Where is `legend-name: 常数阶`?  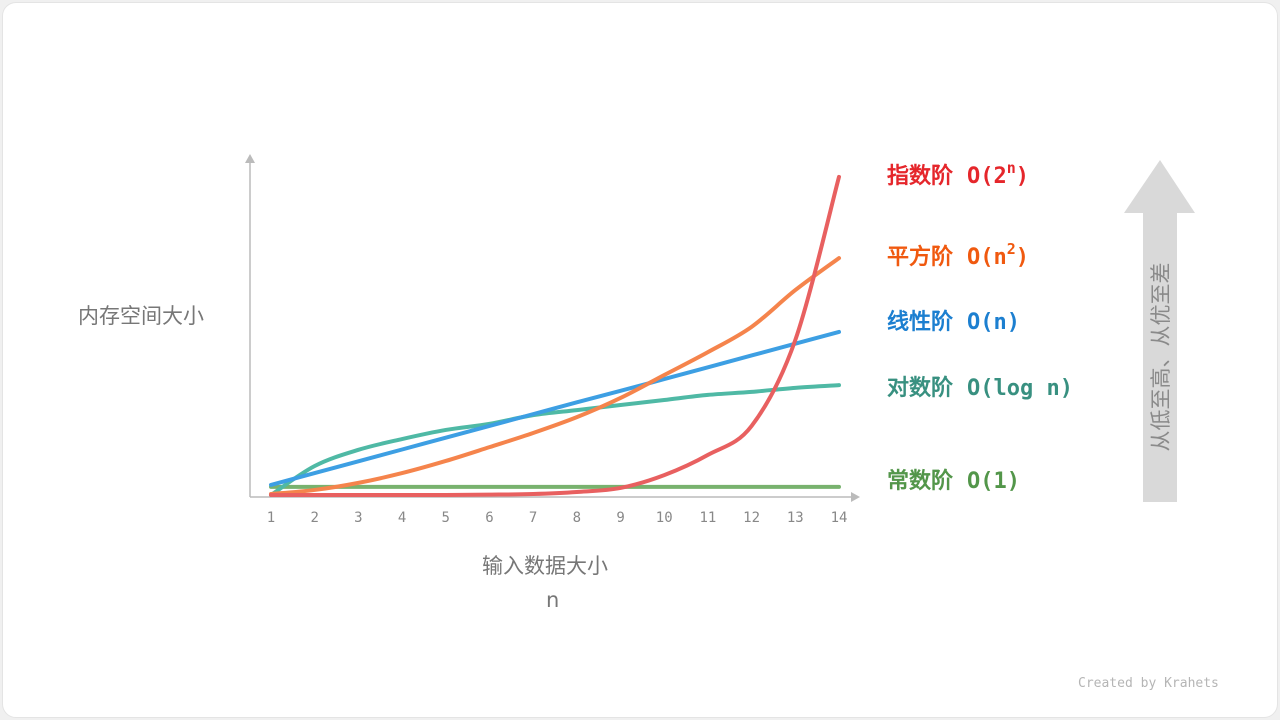 legend-name: 常数阶 is located at coordinates (920, 481).